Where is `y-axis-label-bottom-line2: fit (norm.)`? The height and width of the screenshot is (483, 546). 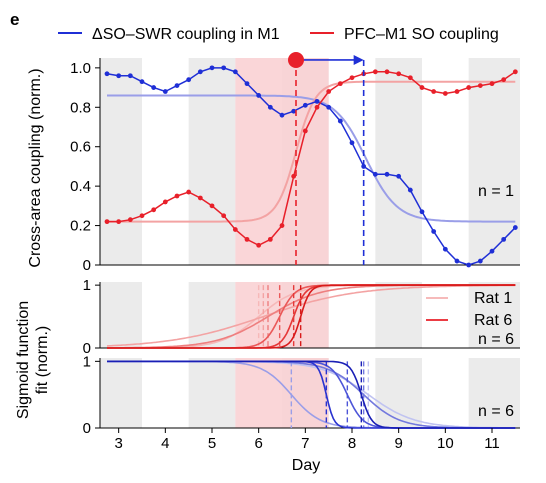 y-axis-label-bottom-line2: fit (norm.) is located at coordinates (42, 360).